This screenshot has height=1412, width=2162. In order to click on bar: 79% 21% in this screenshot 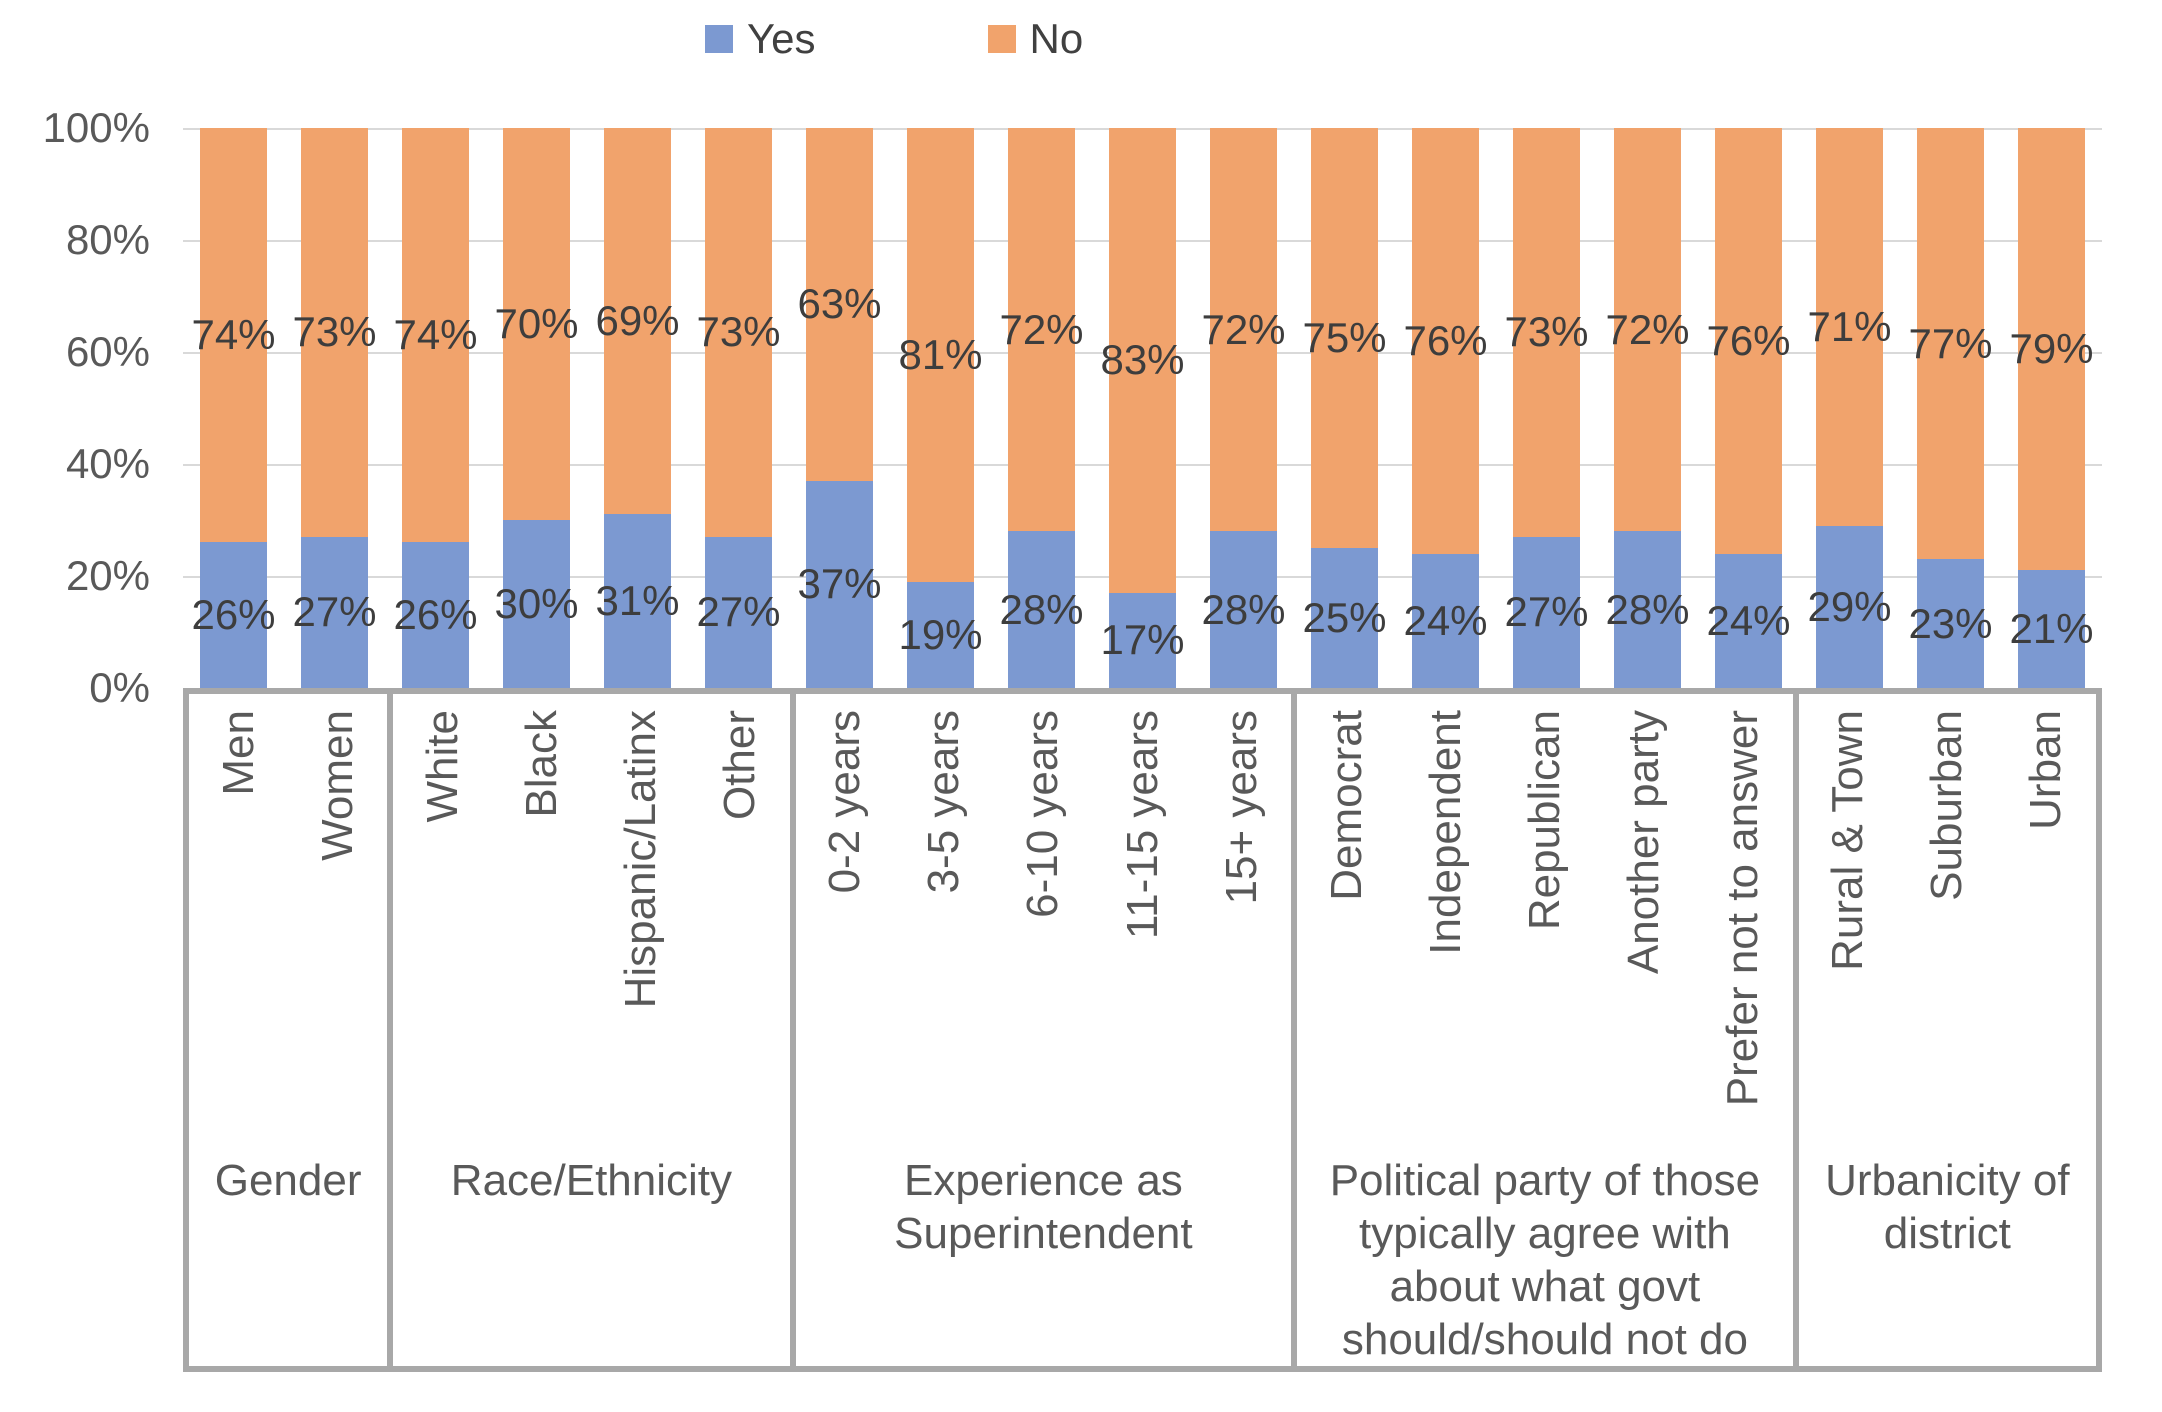, I will do `click(2051, 408)`.